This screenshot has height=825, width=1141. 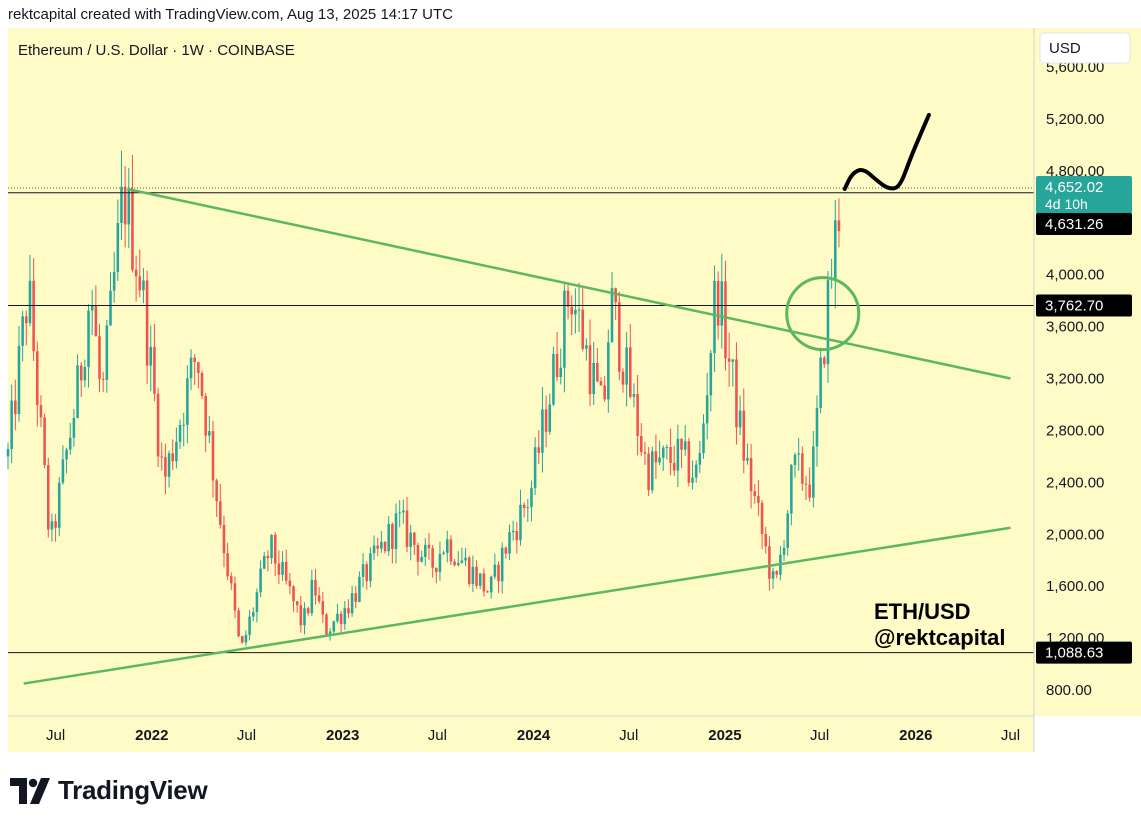 I want to click on currency-box, so click(x=1085, y=48).